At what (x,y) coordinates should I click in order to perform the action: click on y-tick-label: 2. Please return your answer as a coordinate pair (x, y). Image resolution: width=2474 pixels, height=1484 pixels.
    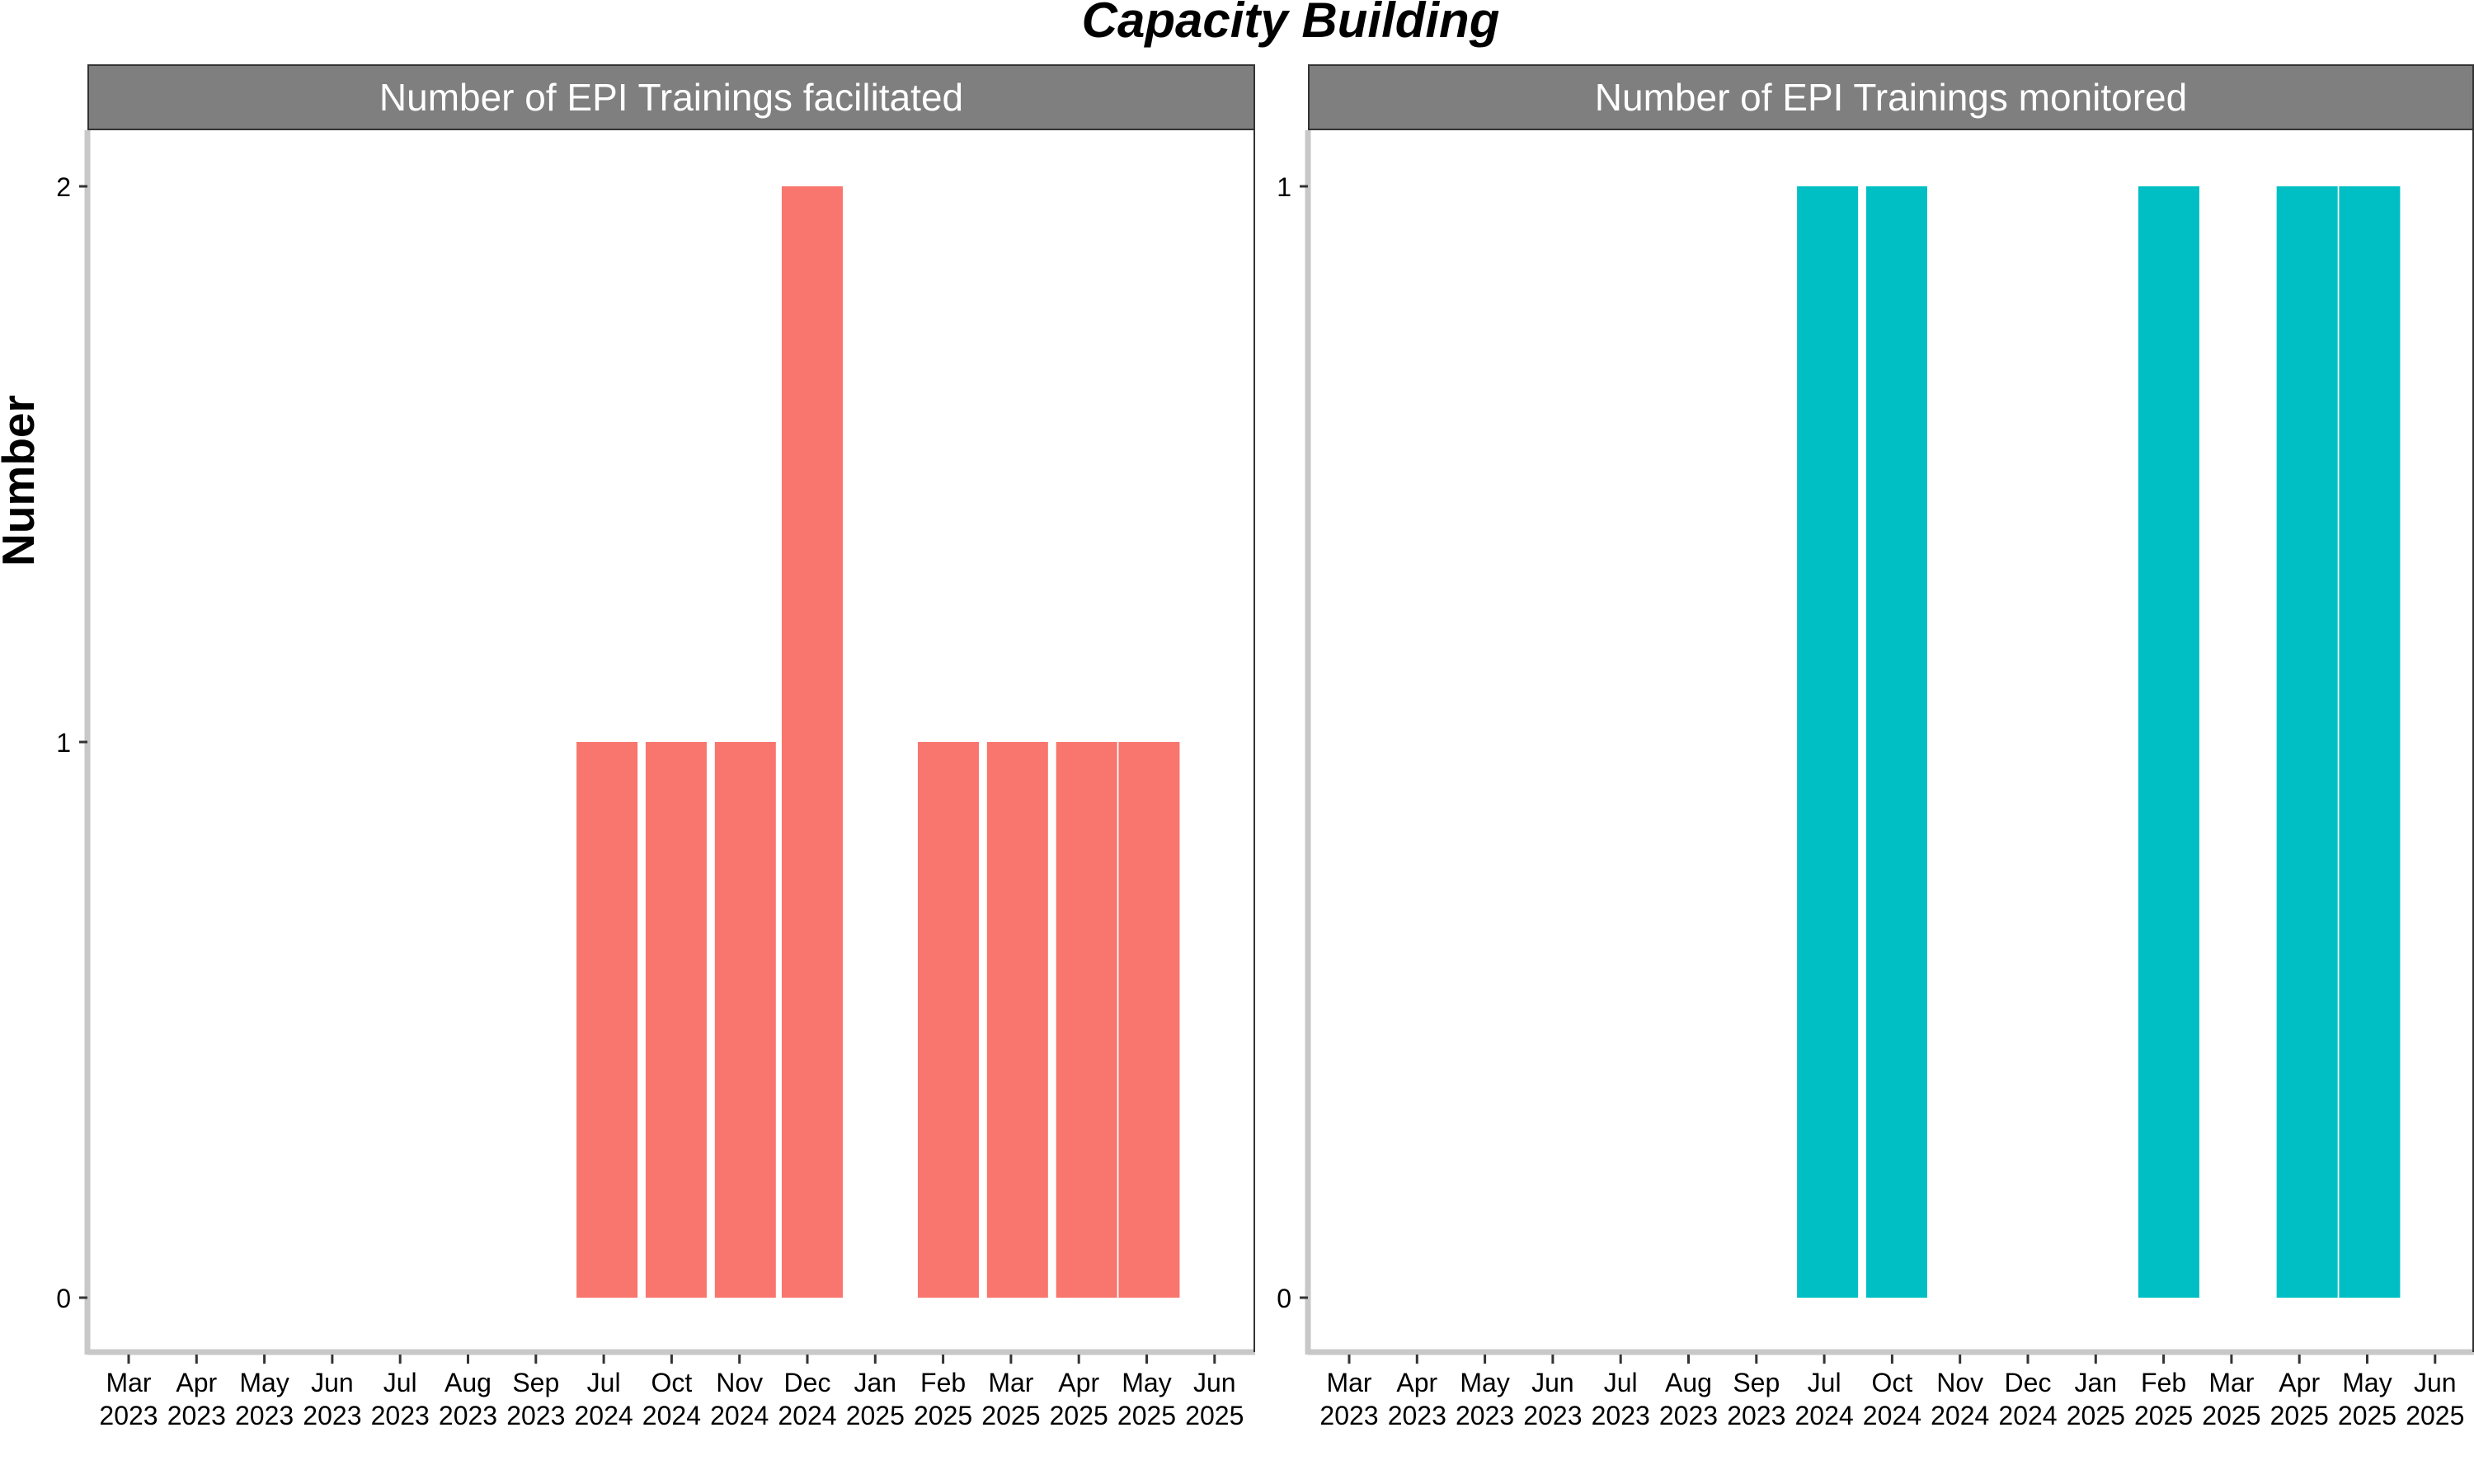
    Looking at the image, I should click on (63, 187).